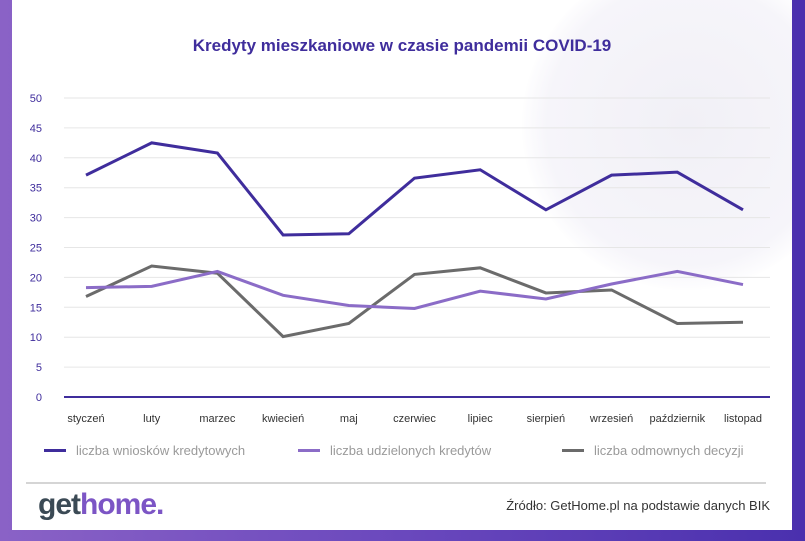 The height and width of the screenshot is (541, 805). What do you see at coordinates (85, 419) in the screenshot?
I see `x-tick-label: styczeń` at bounding box center [85, 419].